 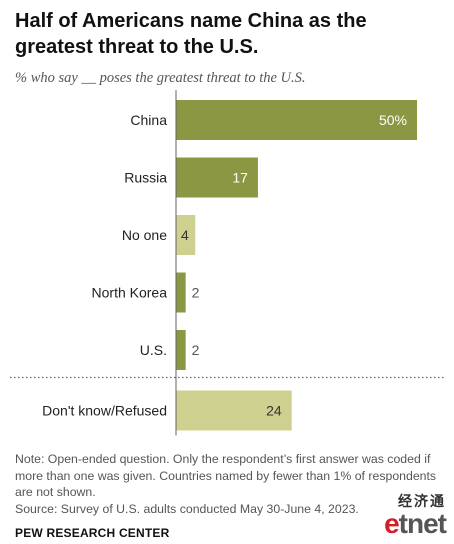 What do you see at coordinates (144, 235) in the screenshot?
I see `category-label-no-one: No one` at bounding box center [144, 235].